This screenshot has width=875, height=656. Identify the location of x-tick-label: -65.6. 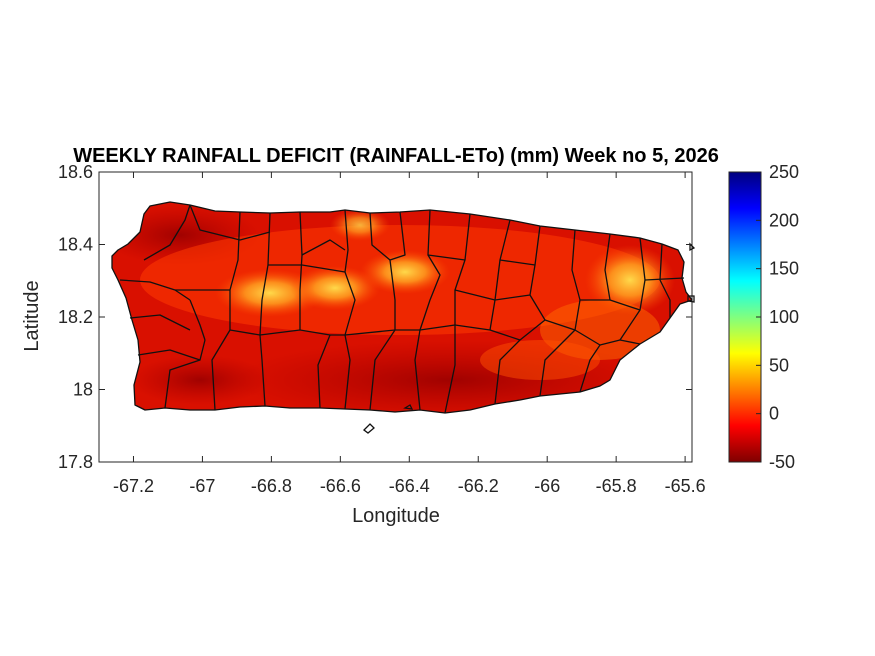
(685, 486).